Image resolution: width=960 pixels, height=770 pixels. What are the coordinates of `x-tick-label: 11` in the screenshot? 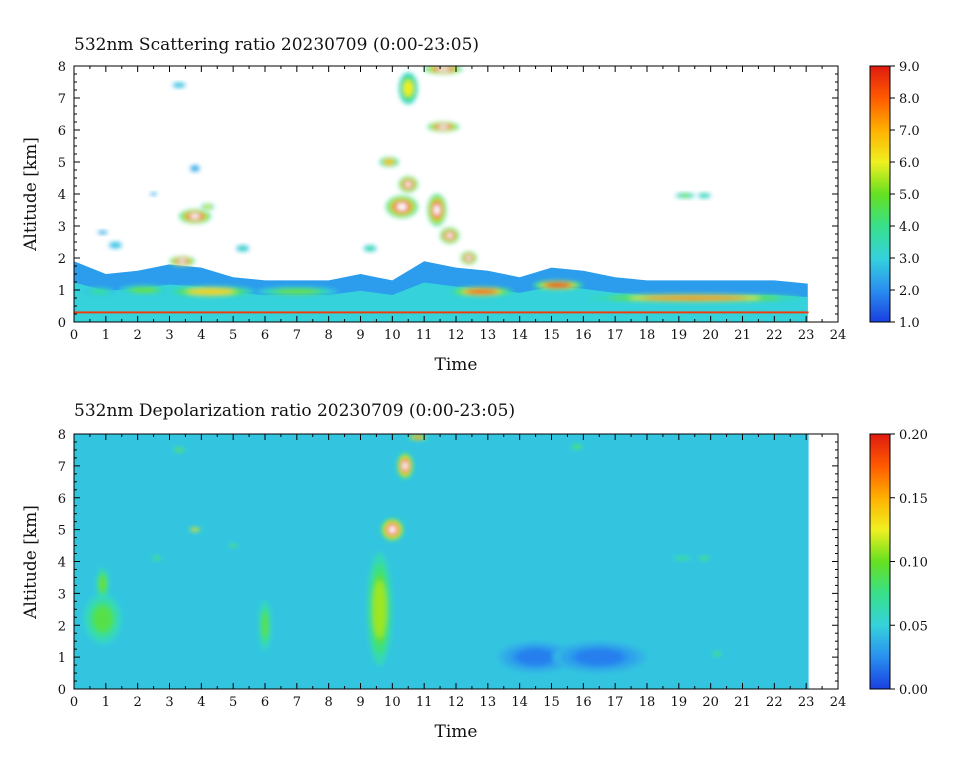 It's located at (424, 335).